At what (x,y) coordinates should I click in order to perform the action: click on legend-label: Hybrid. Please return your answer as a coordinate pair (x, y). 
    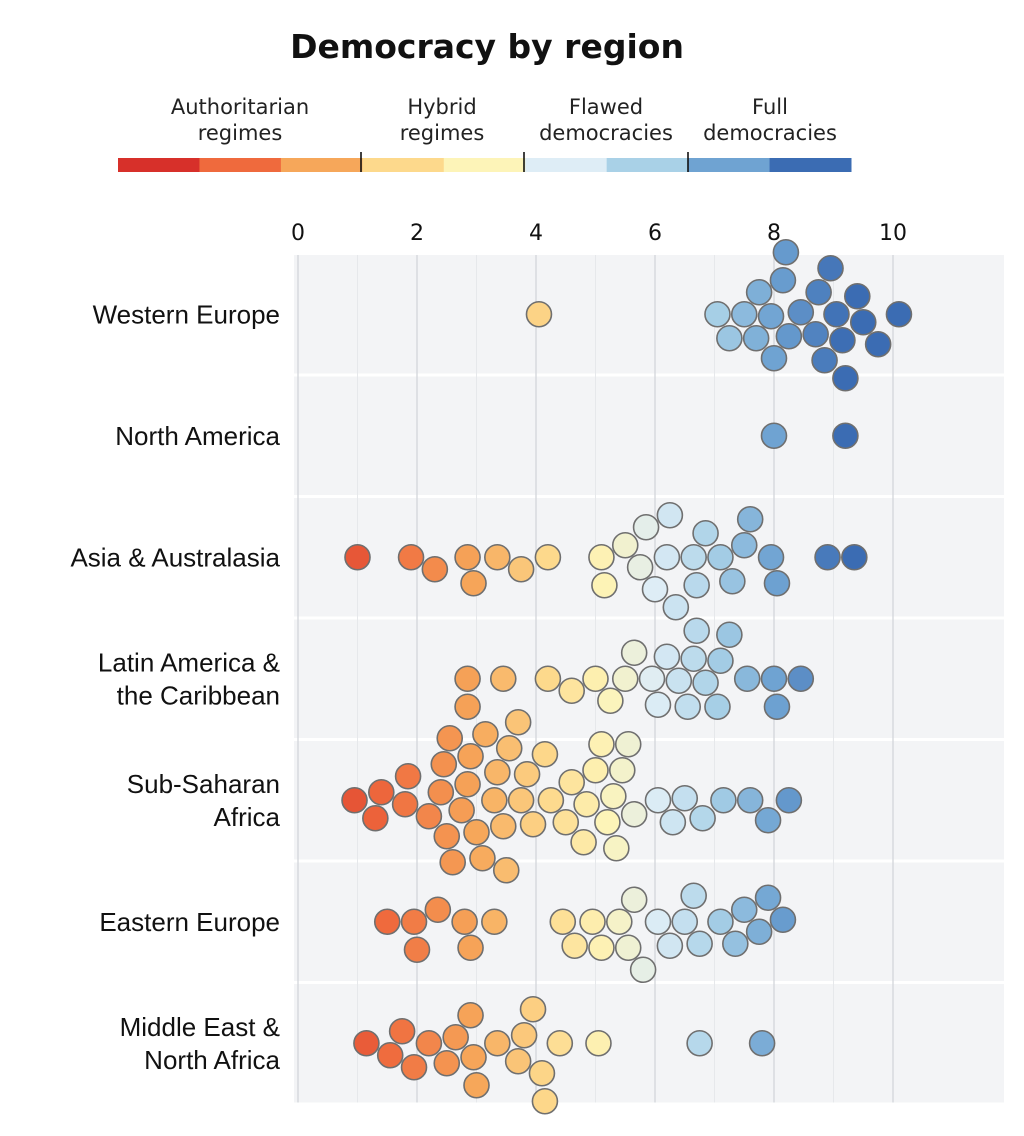
    Looking at the image, I should click on (441, 107).